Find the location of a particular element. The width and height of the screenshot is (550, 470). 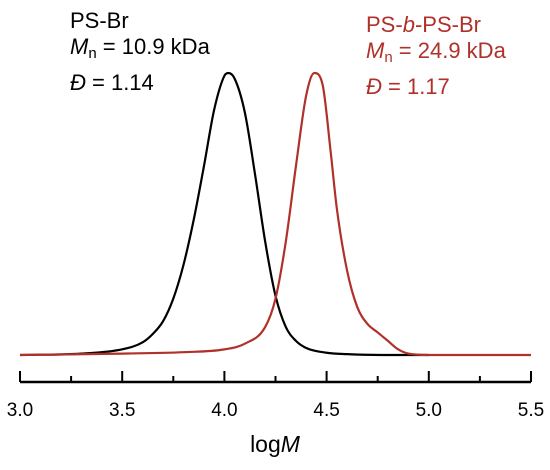

x-axis-title-italic: M is located at coordinates (291, 444).